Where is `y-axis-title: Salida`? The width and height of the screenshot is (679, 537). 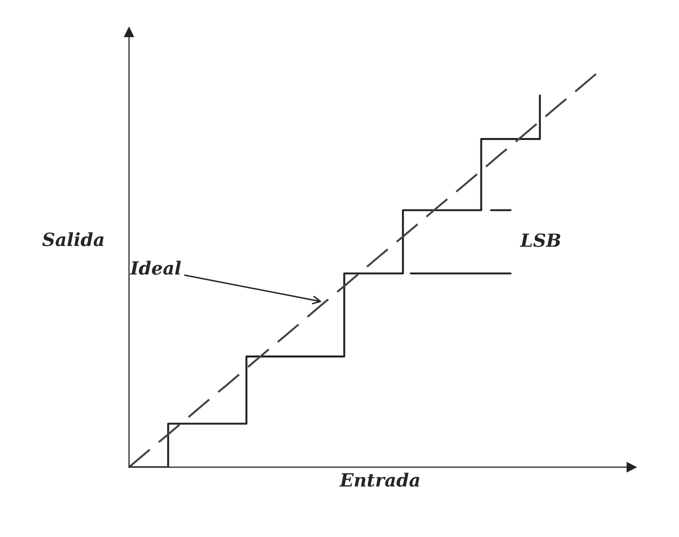
y-axis-title: Salida is located at coordinates (73, 239).